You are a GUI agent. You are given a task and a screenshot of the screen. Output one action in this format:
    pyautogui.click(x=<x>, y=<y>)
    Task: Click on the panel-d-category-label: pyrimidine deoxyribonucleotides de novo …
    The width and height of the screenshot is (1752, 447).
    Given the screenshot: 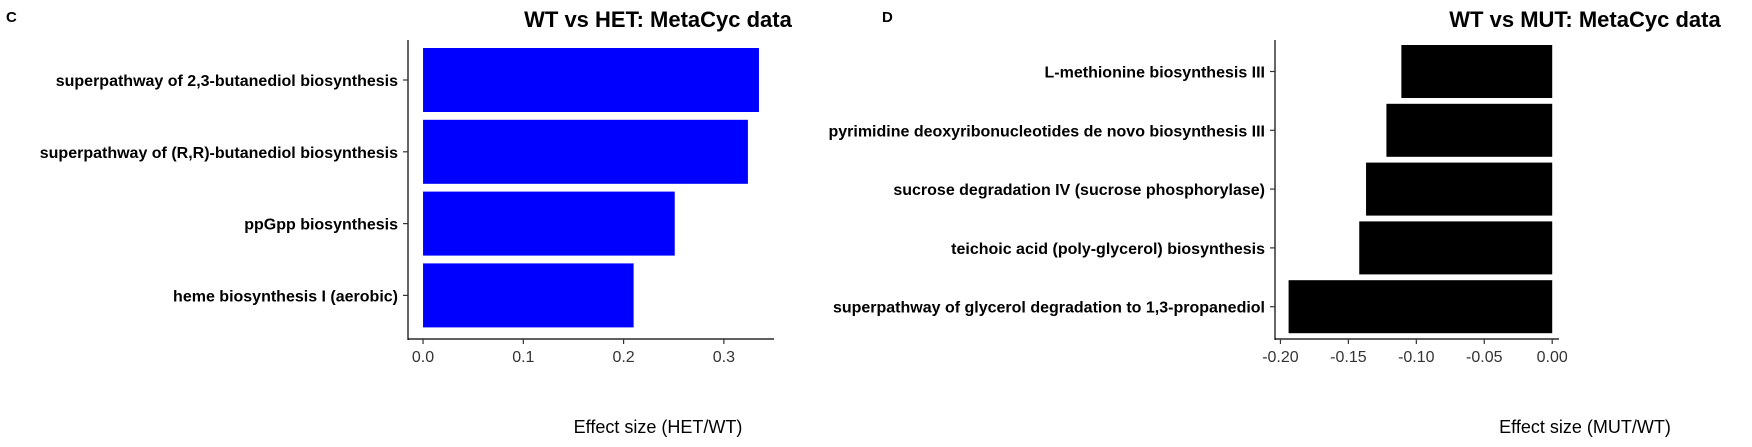 What is the action you would take?
    pyautogui.click(x=1046, y=131)
    